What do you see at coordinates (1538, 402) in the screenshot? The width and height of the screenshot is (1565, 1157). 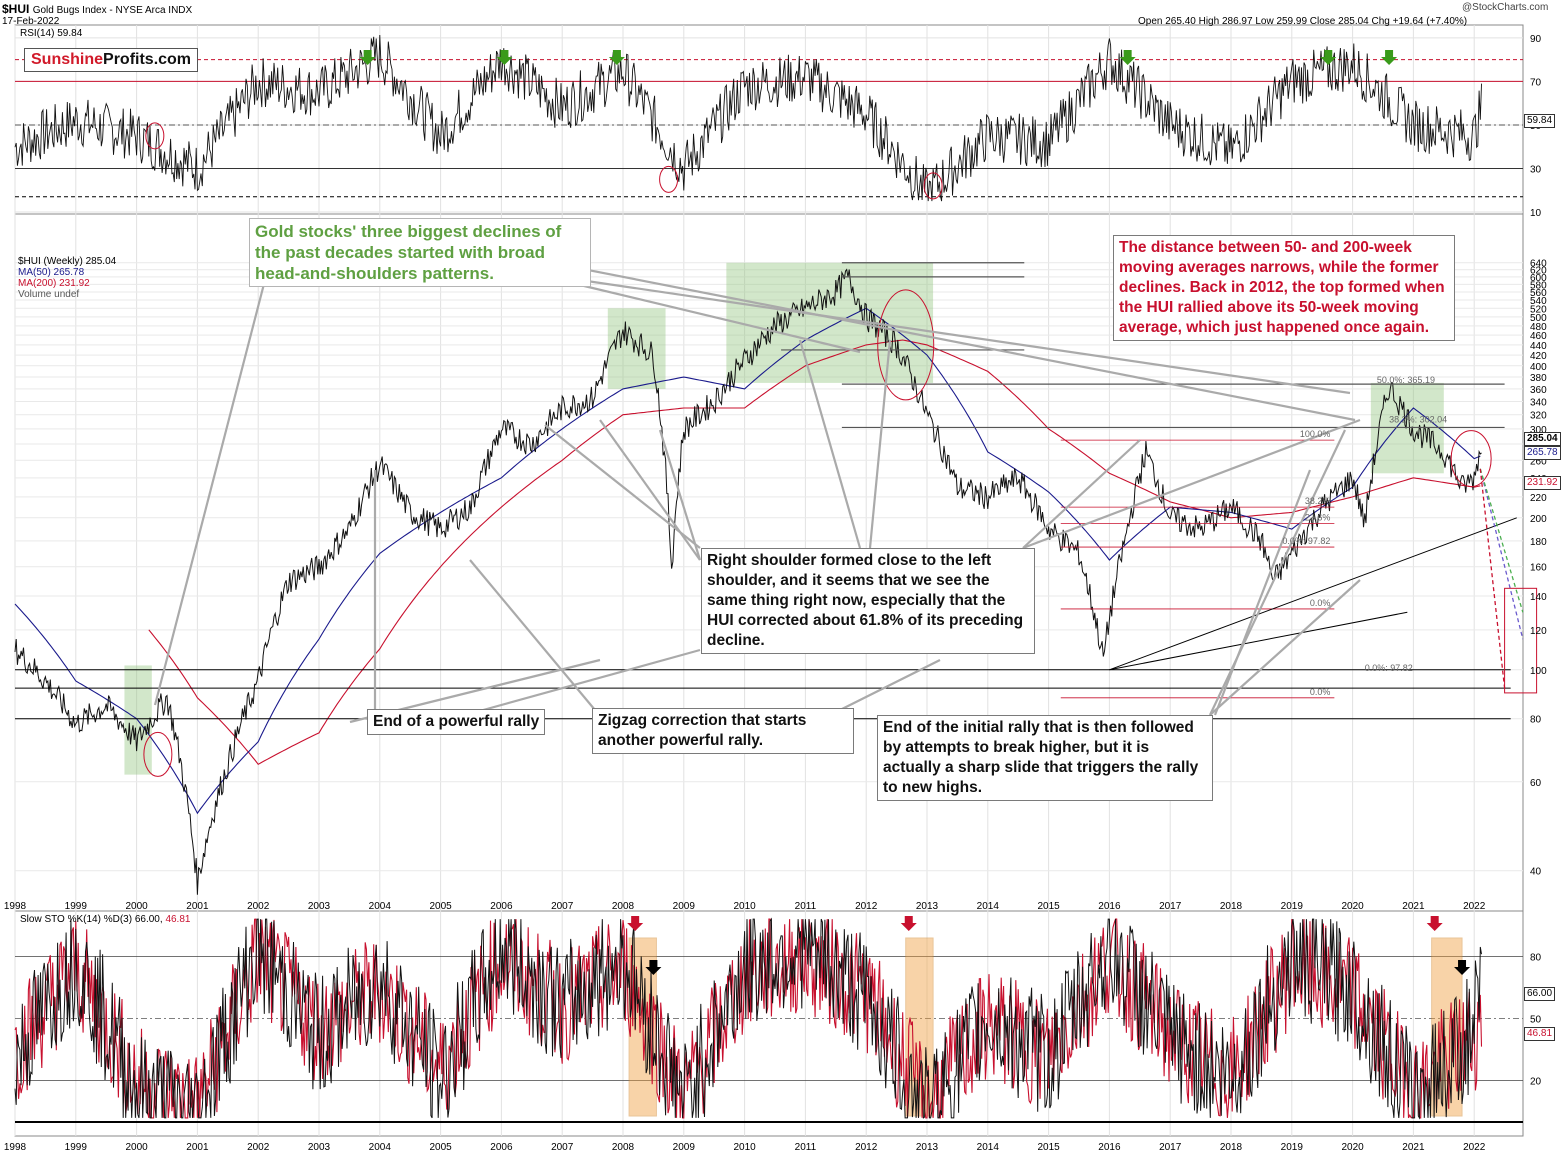 I see `price-tick-label: 340` at bounding box center [1538, 402].